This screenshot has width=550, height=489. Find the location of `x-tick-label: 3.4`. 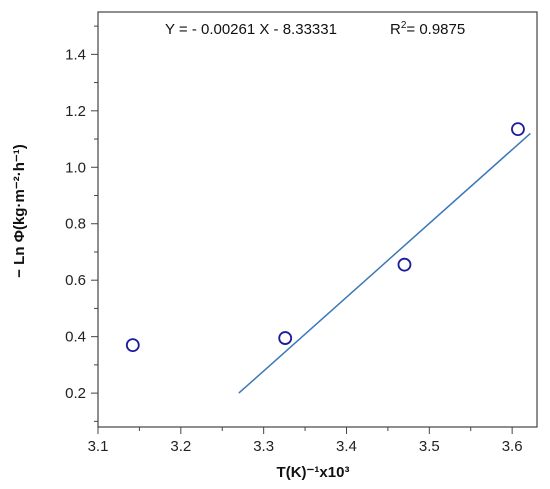

x-tick-label: 3.4 is located at coordinates (346, 446).